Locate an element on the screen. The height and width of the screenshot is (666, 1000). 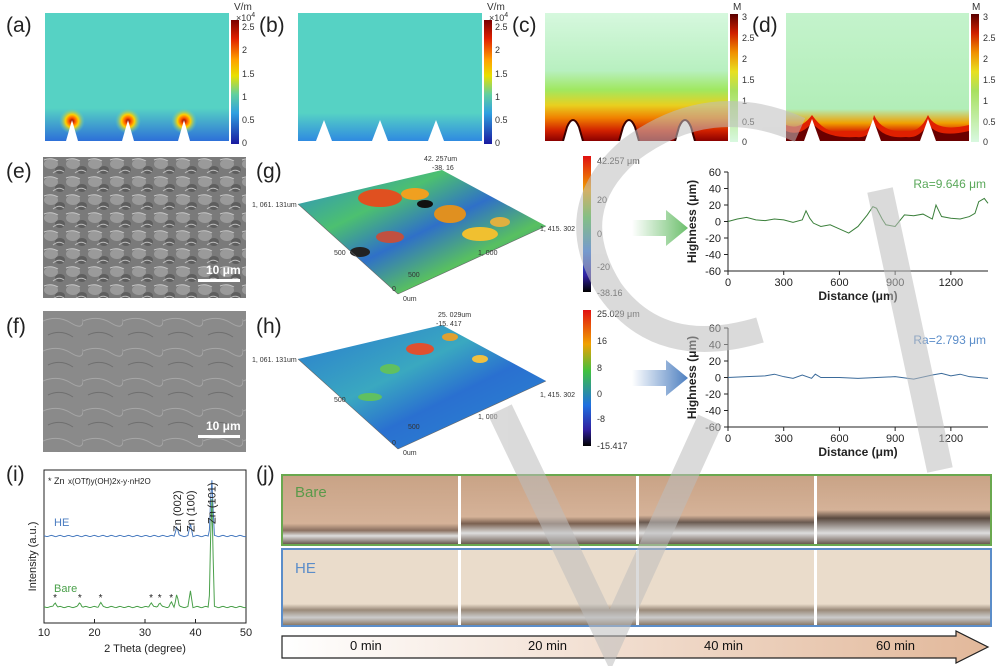
axis-label-h: 0 is located at coordinates (394, 443).